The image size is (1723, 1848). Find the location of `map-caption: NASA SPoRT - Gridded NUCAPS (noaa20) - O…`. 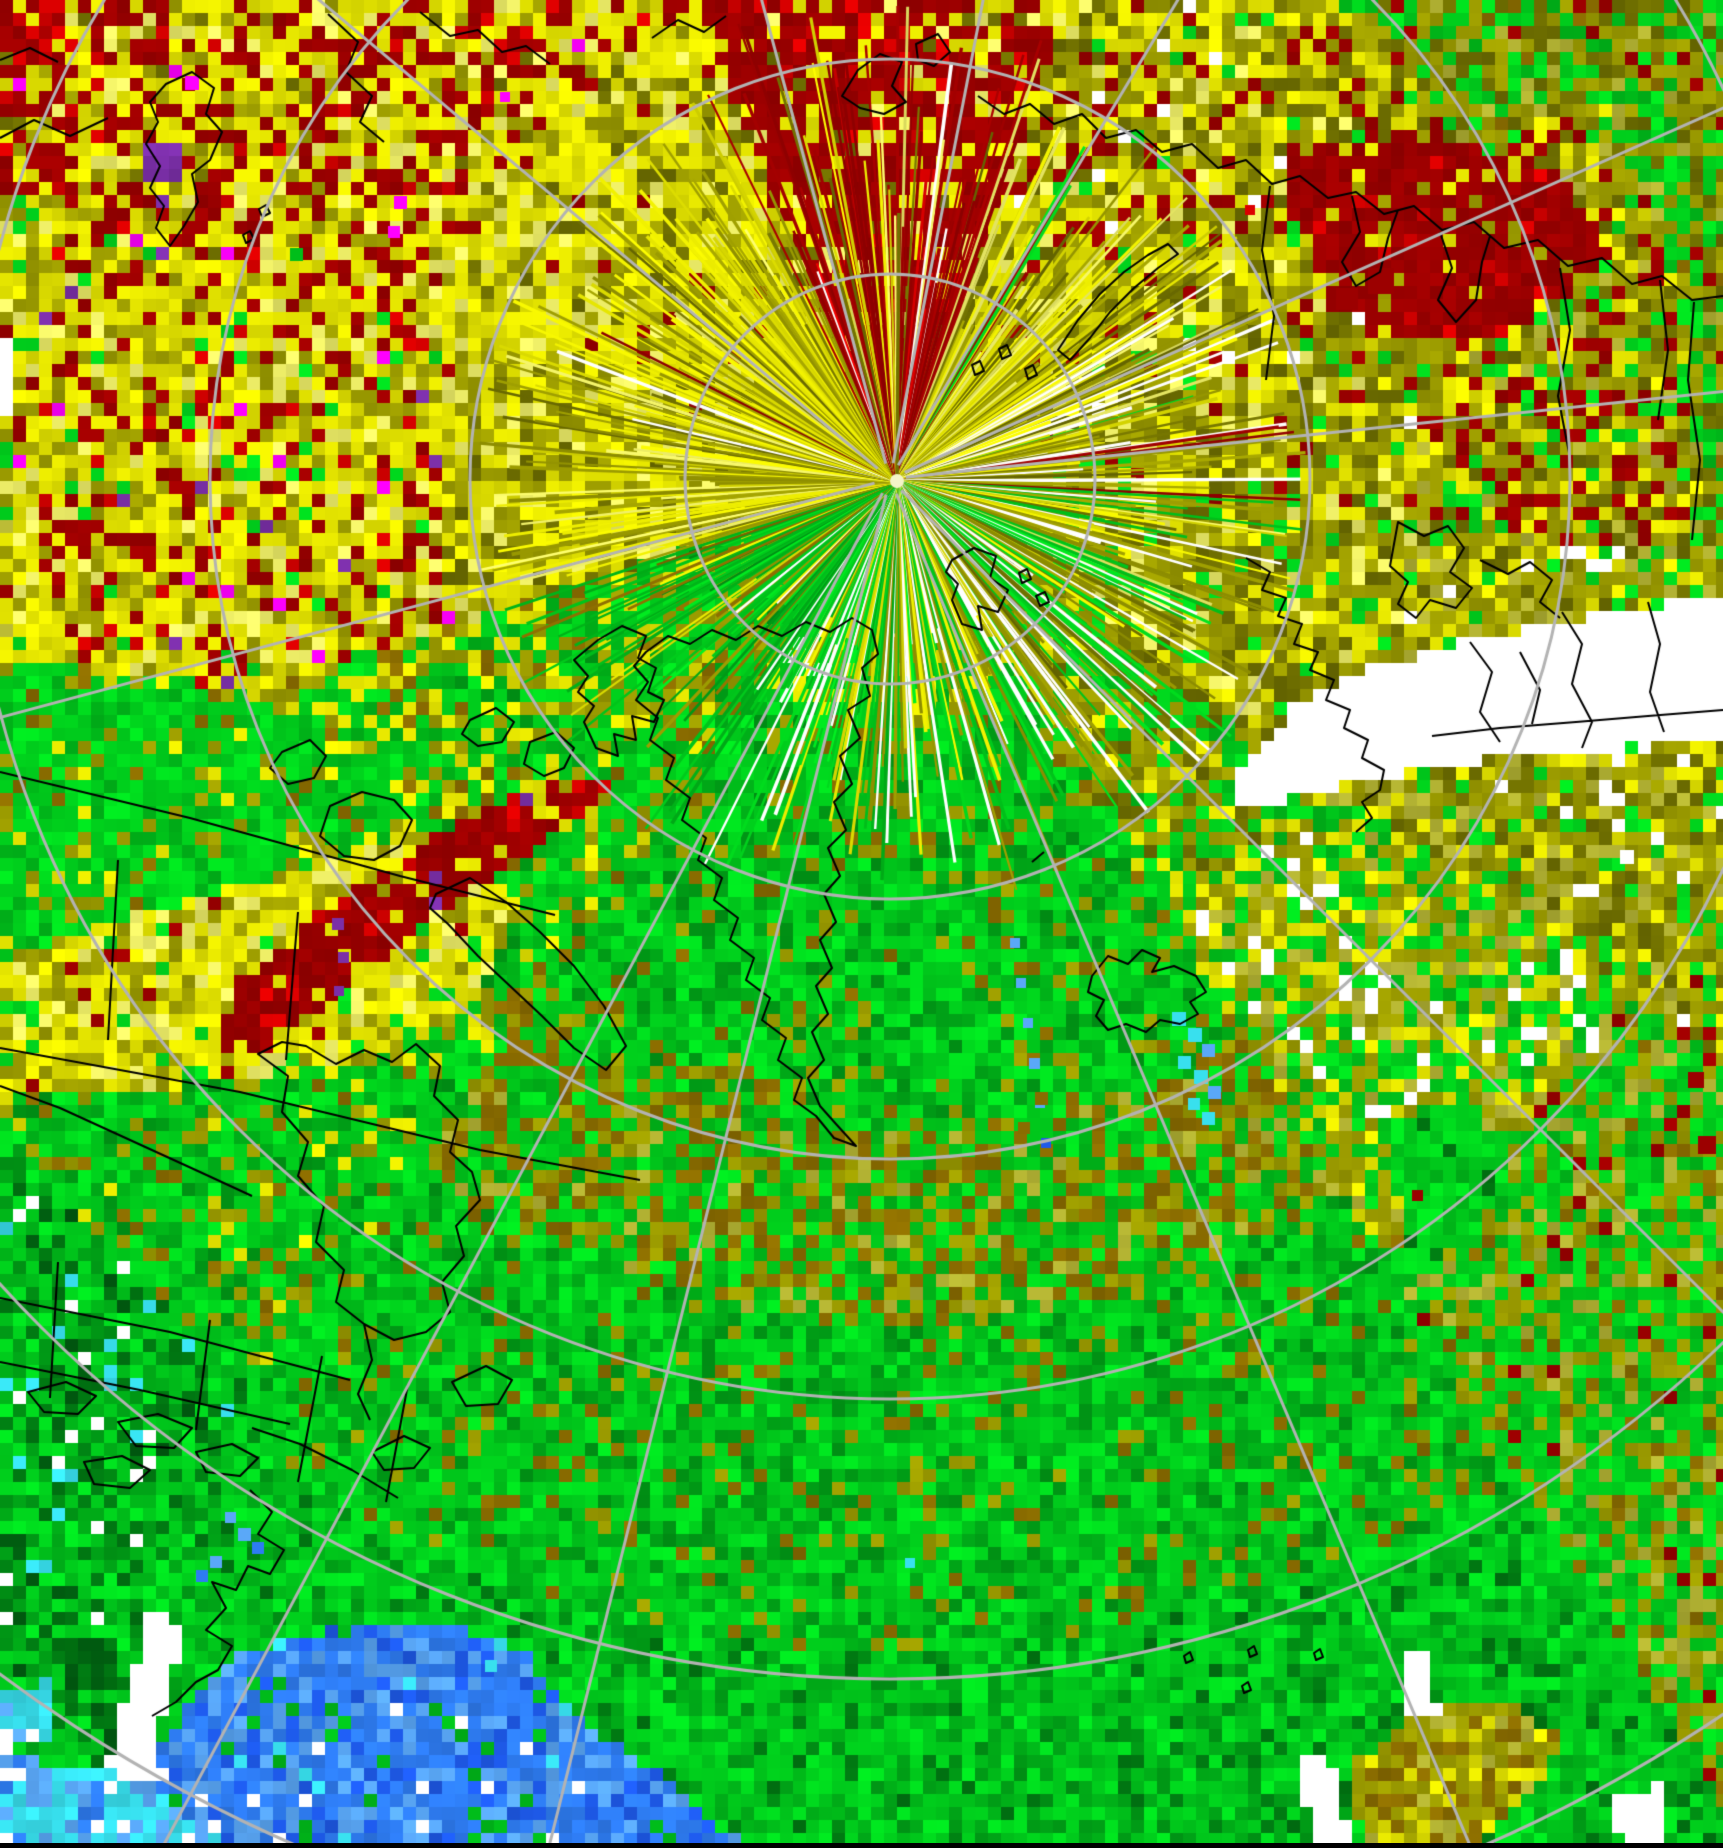

map-caption: NASA SPoRT - Gridded NUCAPS (noaa20) - O… is located at coordinates (512, 1803).